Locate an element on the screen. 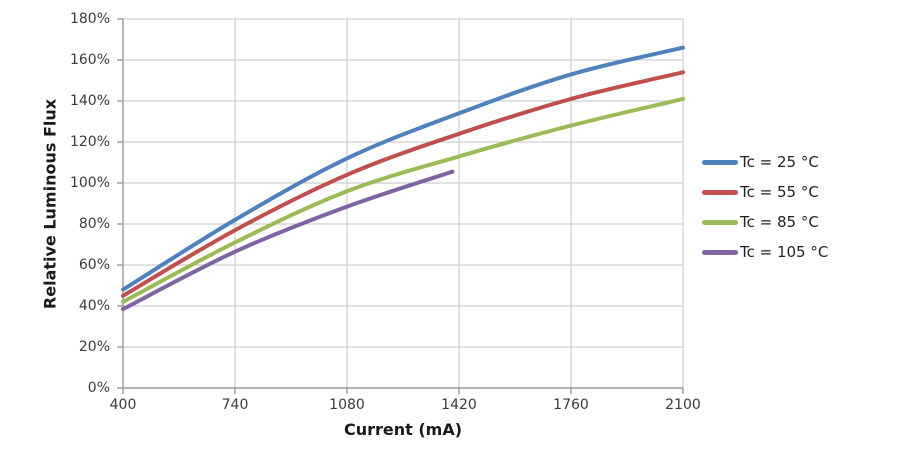 Image resolution: width=900 pixels, height=468 pixels. y-tick-label: 0% is located at coordinates (98, 388).